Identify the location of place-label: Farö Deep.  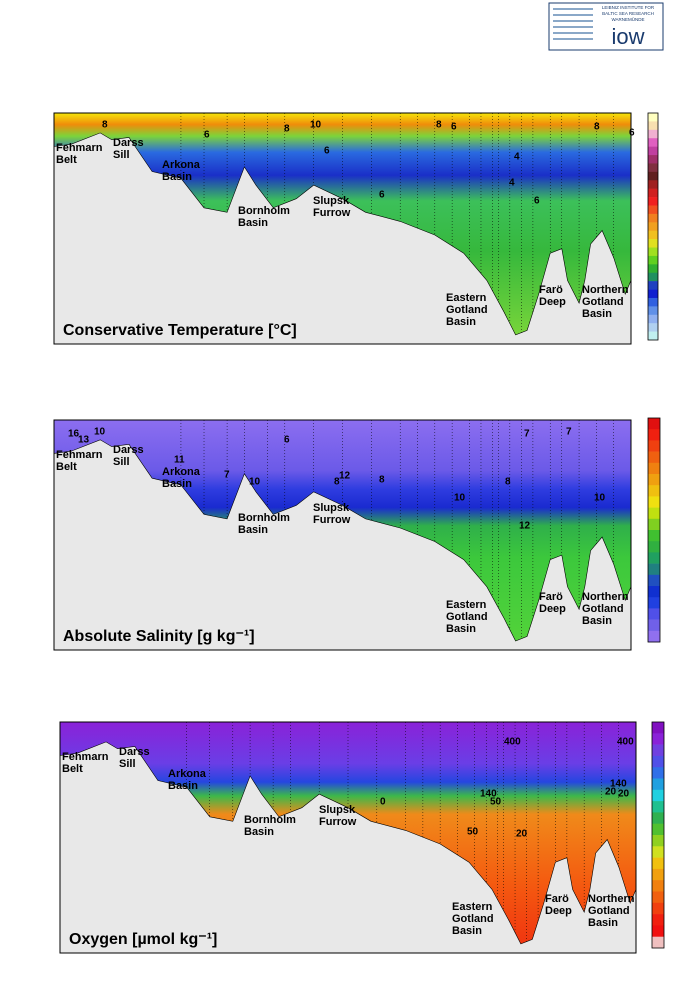
(552, 296).